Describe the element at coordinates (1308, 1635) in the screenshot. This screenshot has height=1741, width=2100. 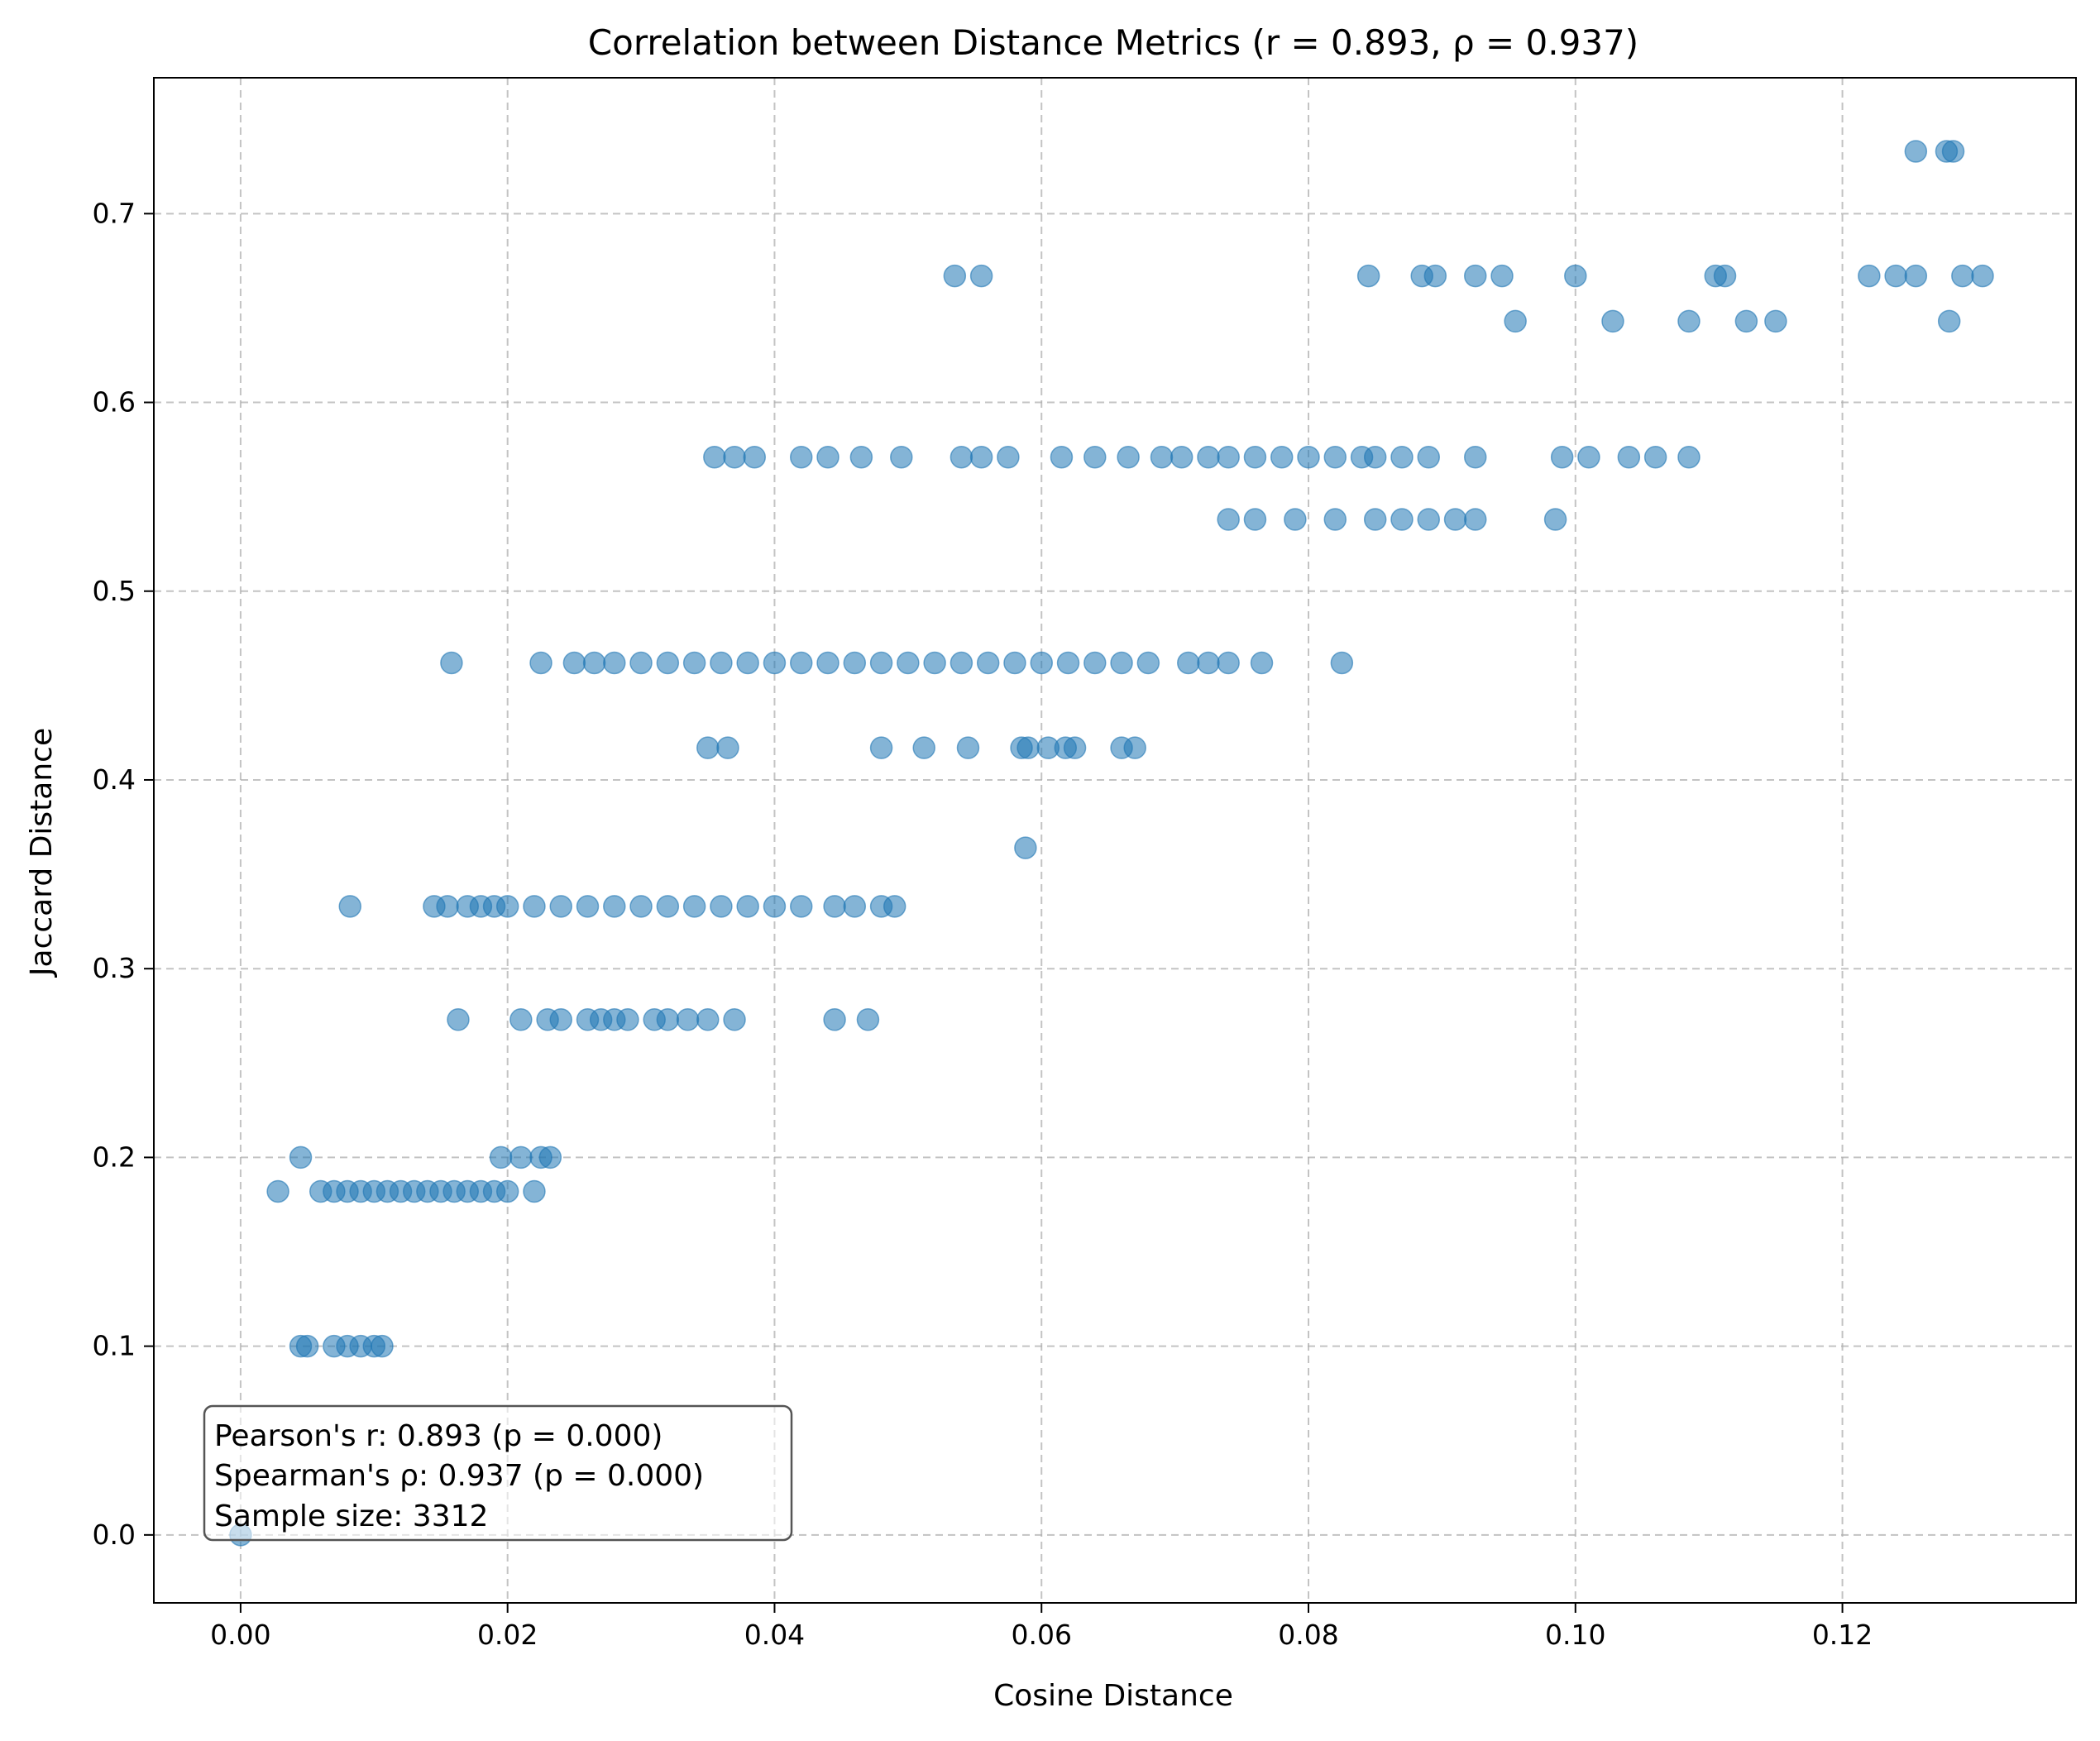
I see `x-tick-label: 0.08` at that location.